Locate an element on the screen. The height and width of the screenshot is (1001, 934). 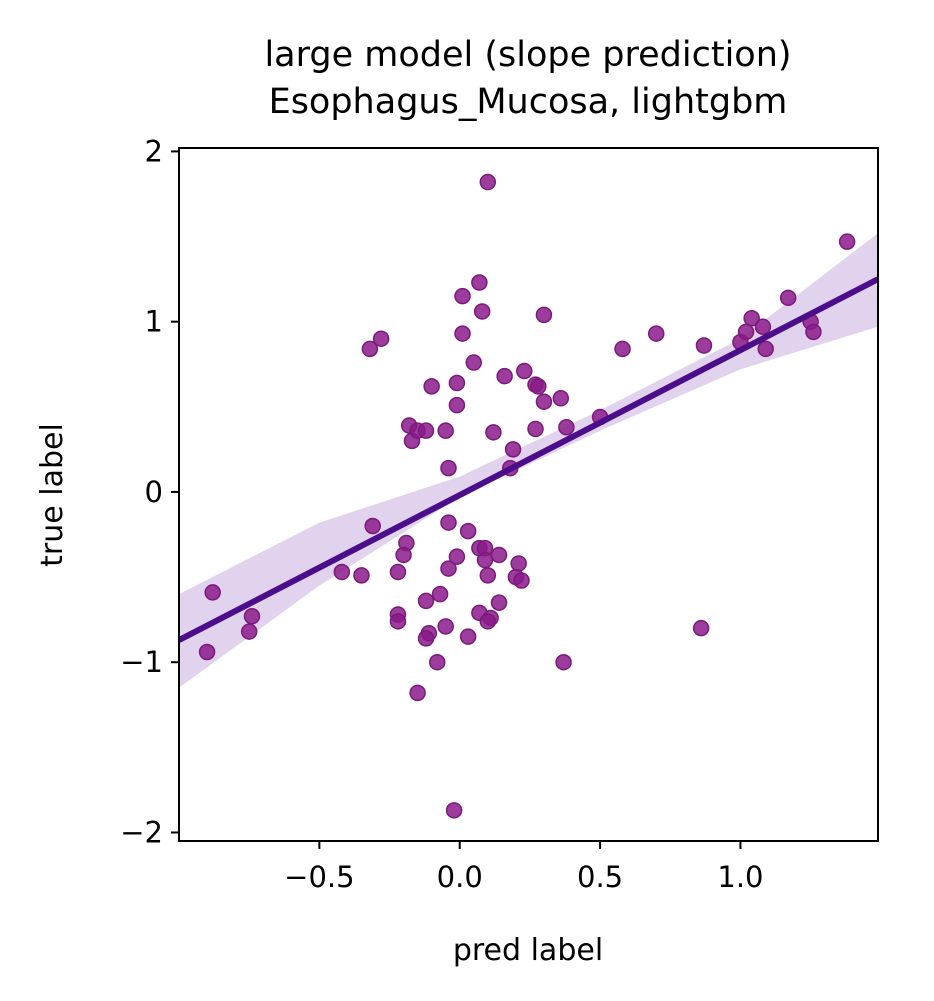
y-axis-ticks: −2 −1 0 1 2 is located at coordinates (149, 491).